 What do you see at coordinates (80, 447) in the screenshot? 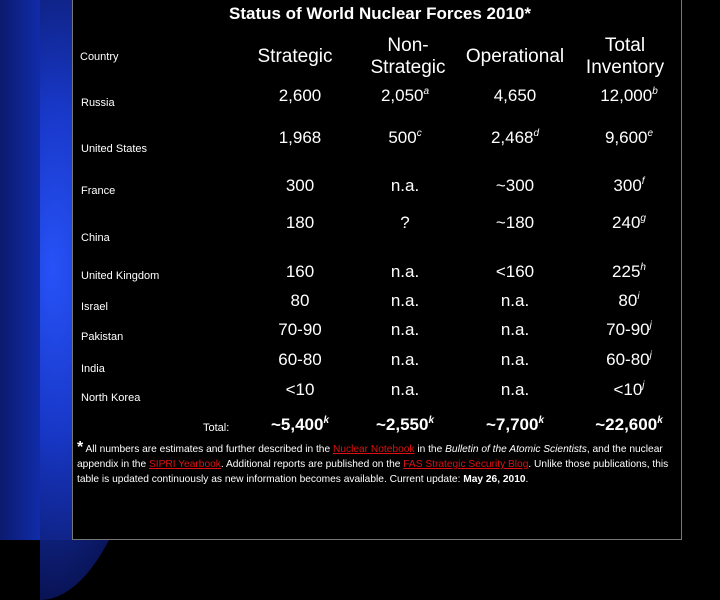
I see `footnote-star: *` at bounding box center [80, 447].